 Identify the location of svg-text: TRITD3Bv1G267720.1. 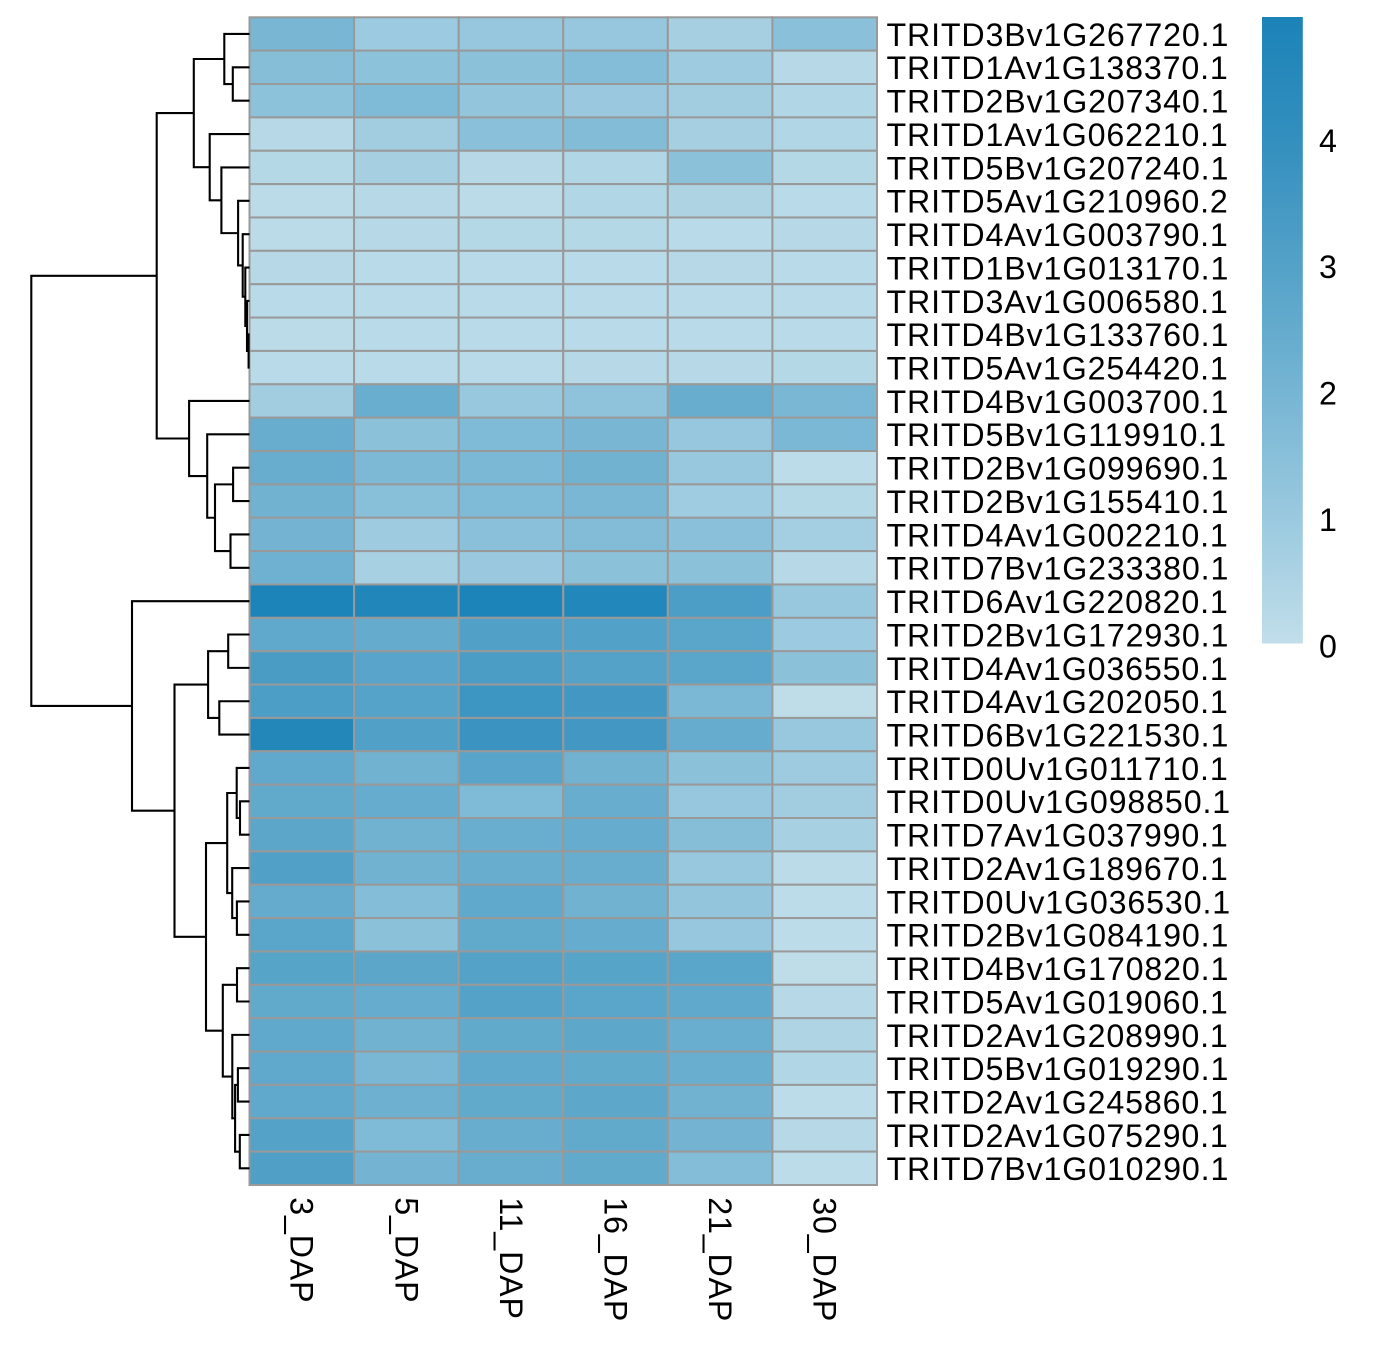
(1058, 35).